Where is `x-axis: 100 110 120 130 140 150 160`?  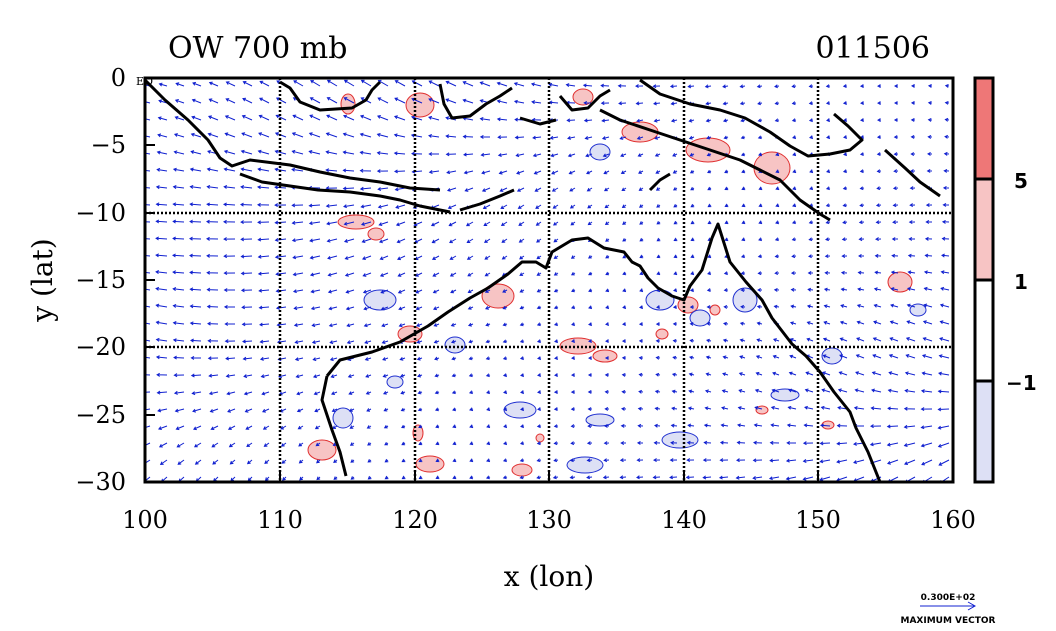 x-axis: 100 110 120 130 140 150 160 is located at coordinates (549, 520).